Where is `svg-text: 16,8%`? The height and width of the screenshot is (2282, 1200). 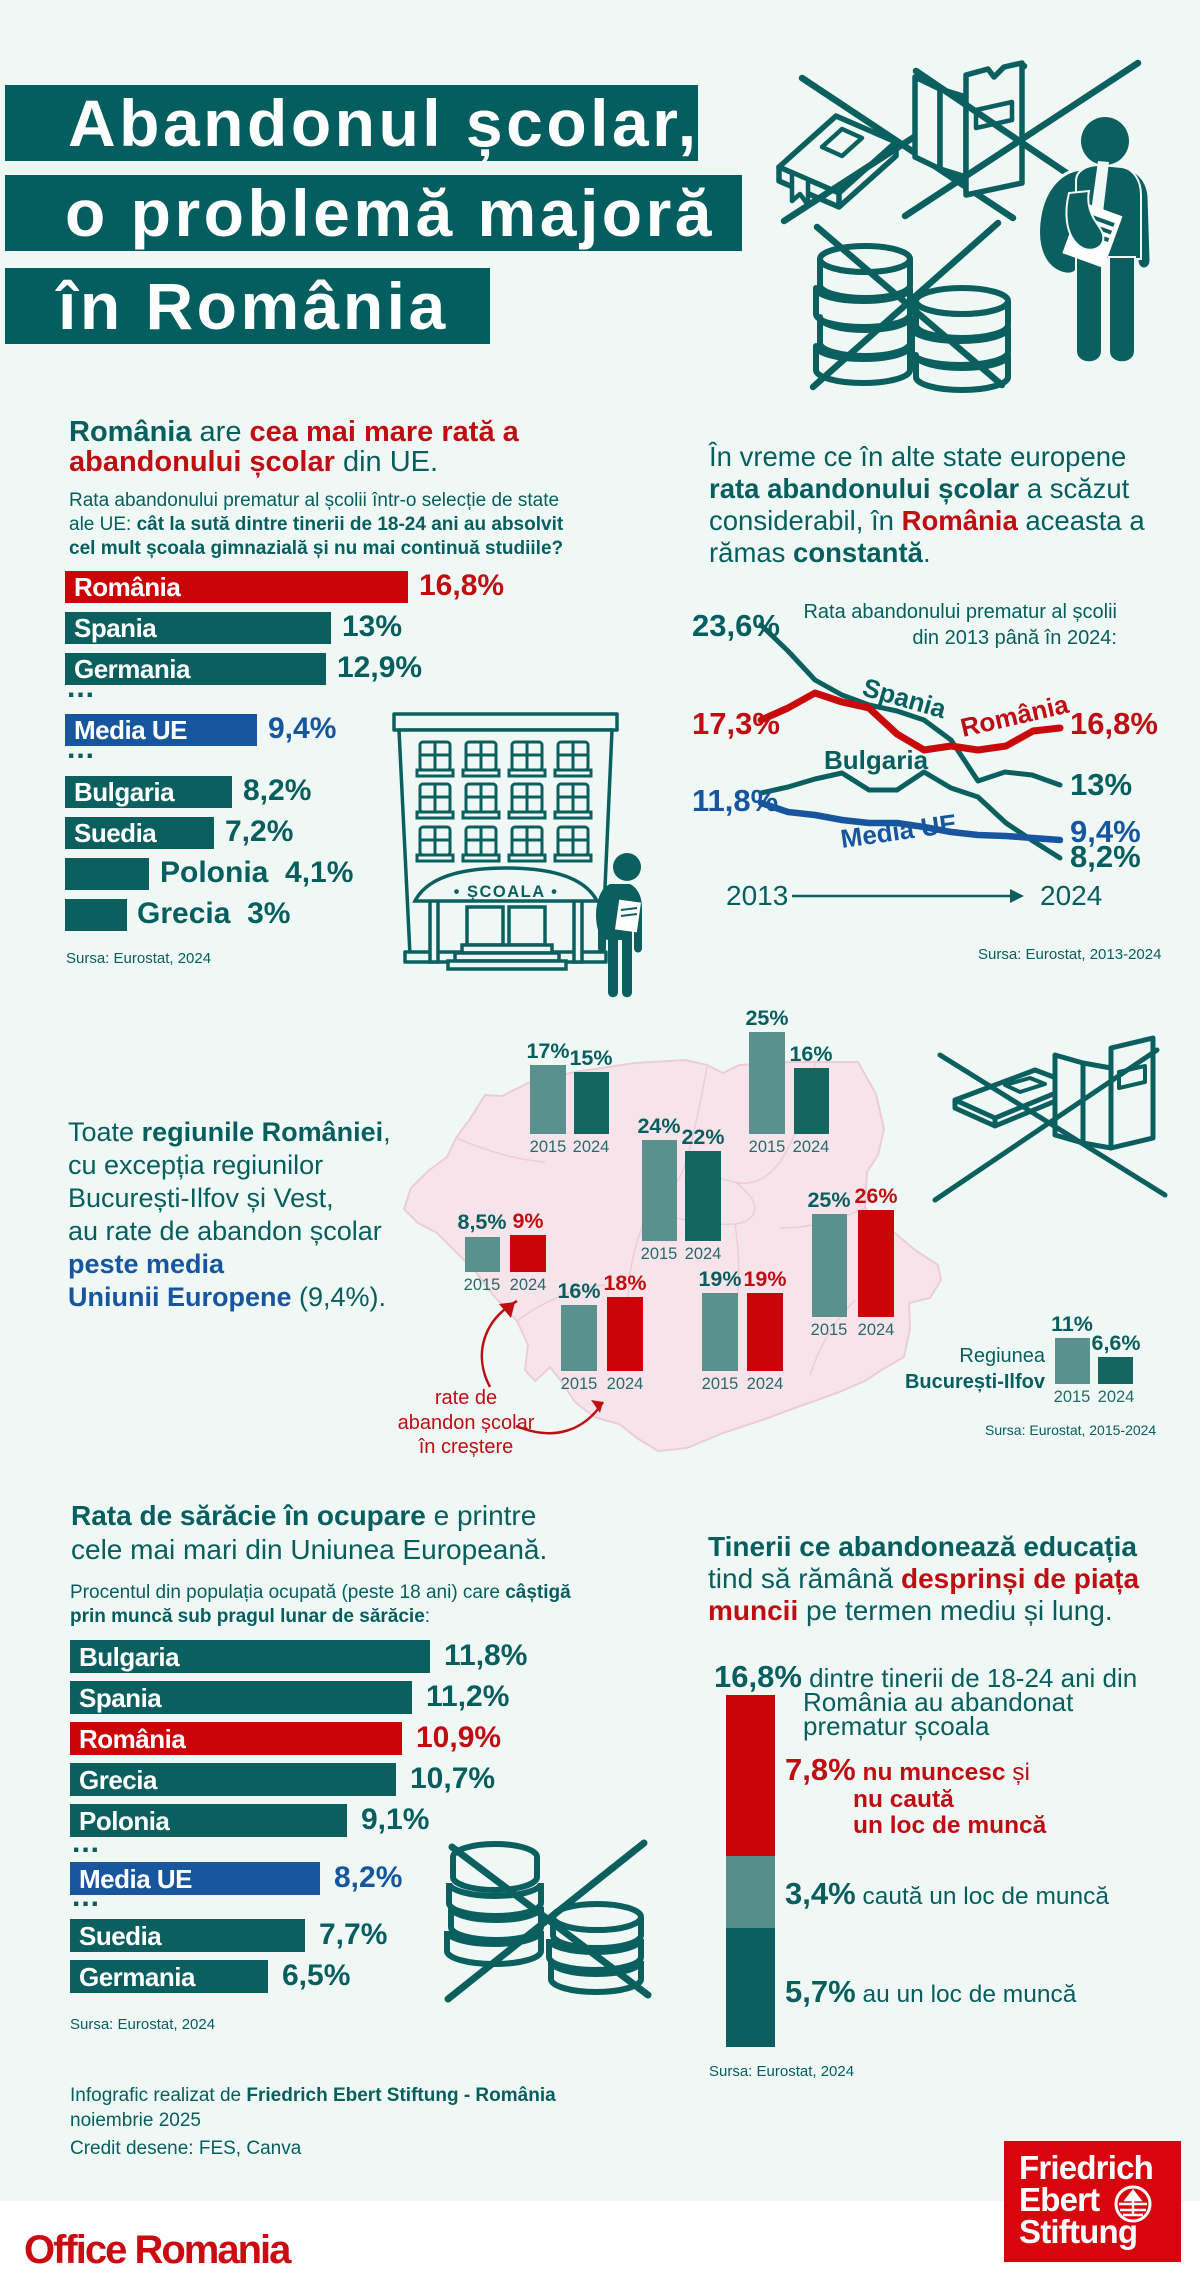
svg-text: 16,8% is located at coordinates (1114, 723).